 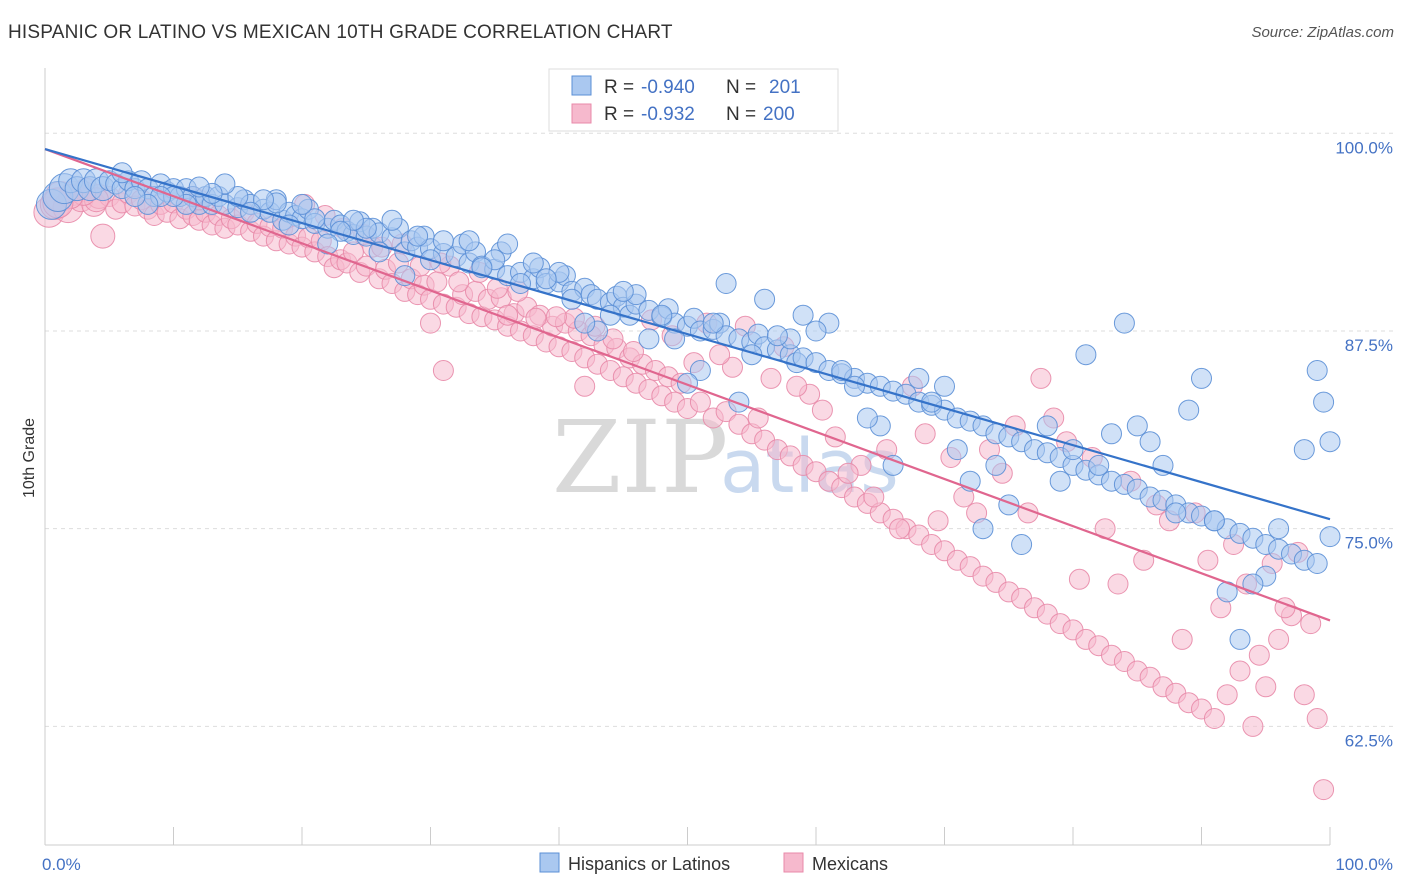 I want to click on watermark-zip-text: ZIP, so click(x=640, y=457).